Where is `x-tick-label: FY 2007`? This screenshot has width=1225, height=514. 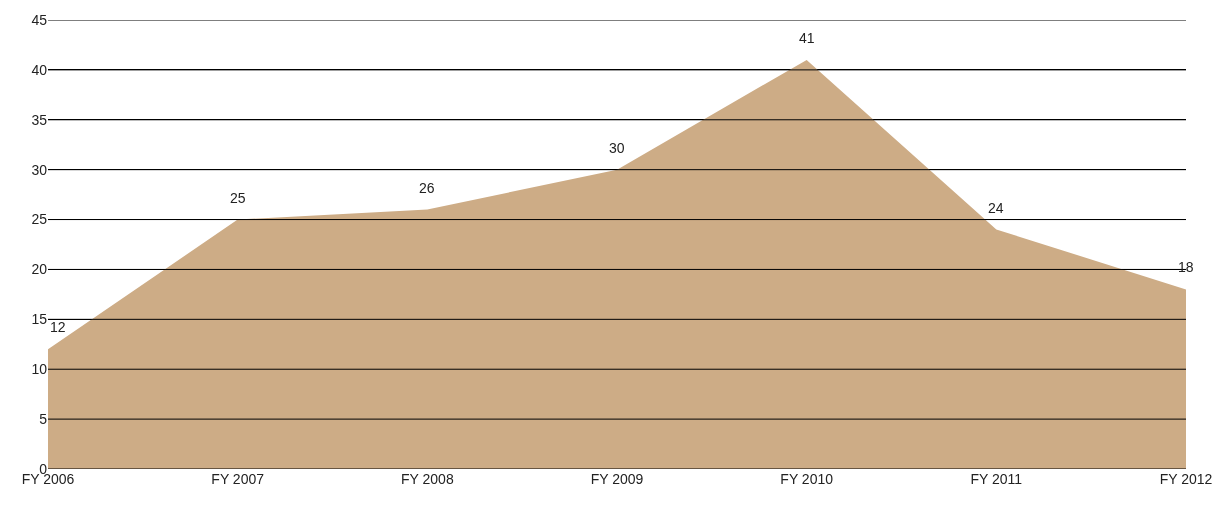 x-tick-label: FY 2007 is located at coordinates (238, 479).